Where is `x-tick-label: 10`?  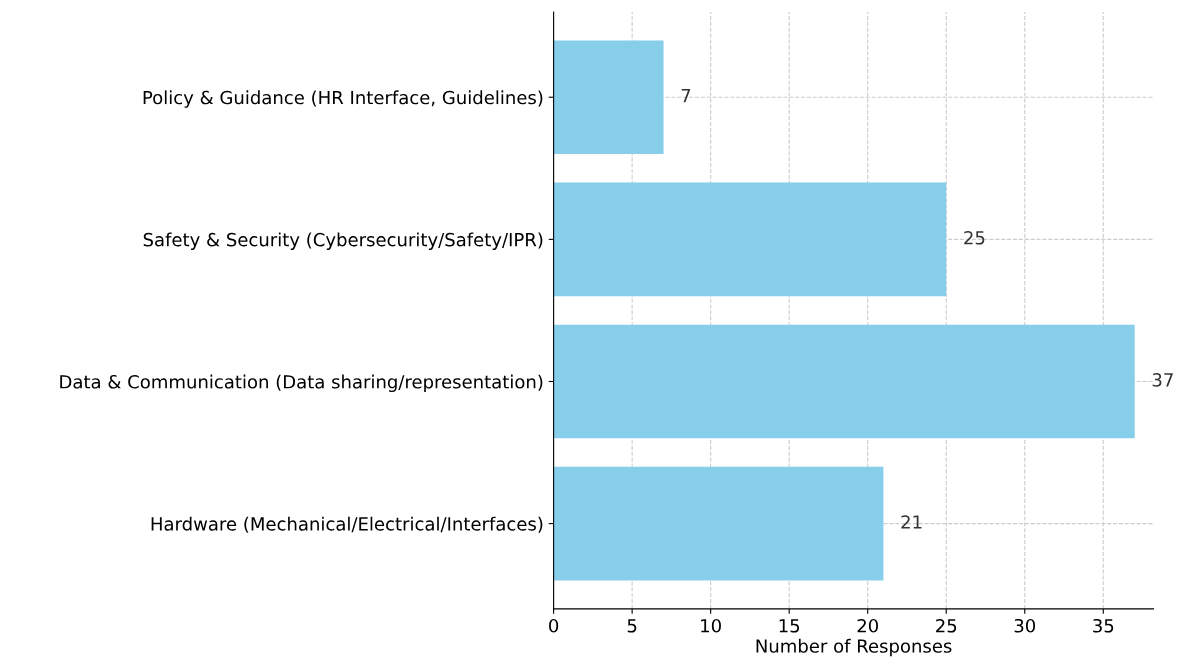 x-tick-label: 10 is located at coordinates (711, 625).